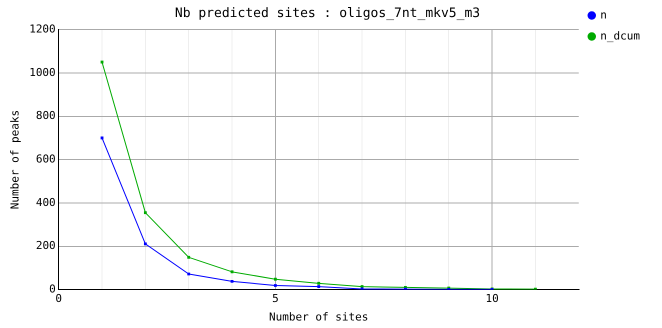 The width and height of the screenshot is (662, 328). What do you see at coordinates (46, 159) in the screenshot?
I see `y-tick-label: 600` at bounding box center [46, 159].